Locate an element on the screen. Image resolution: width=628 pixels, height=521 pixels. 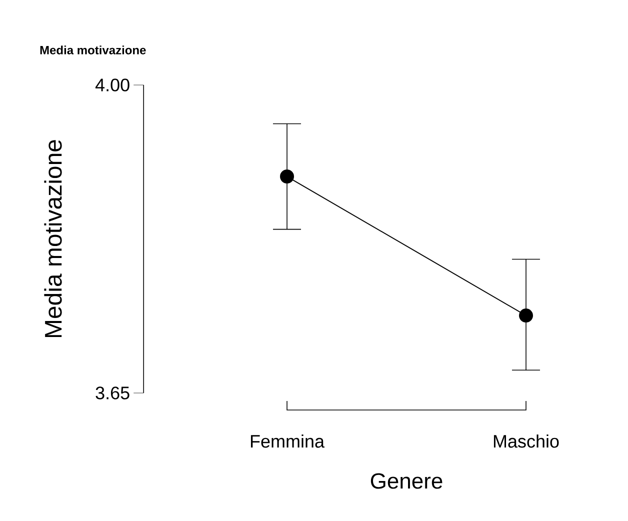
x-tick-label: Femmina is located at coordinates (287, 441).